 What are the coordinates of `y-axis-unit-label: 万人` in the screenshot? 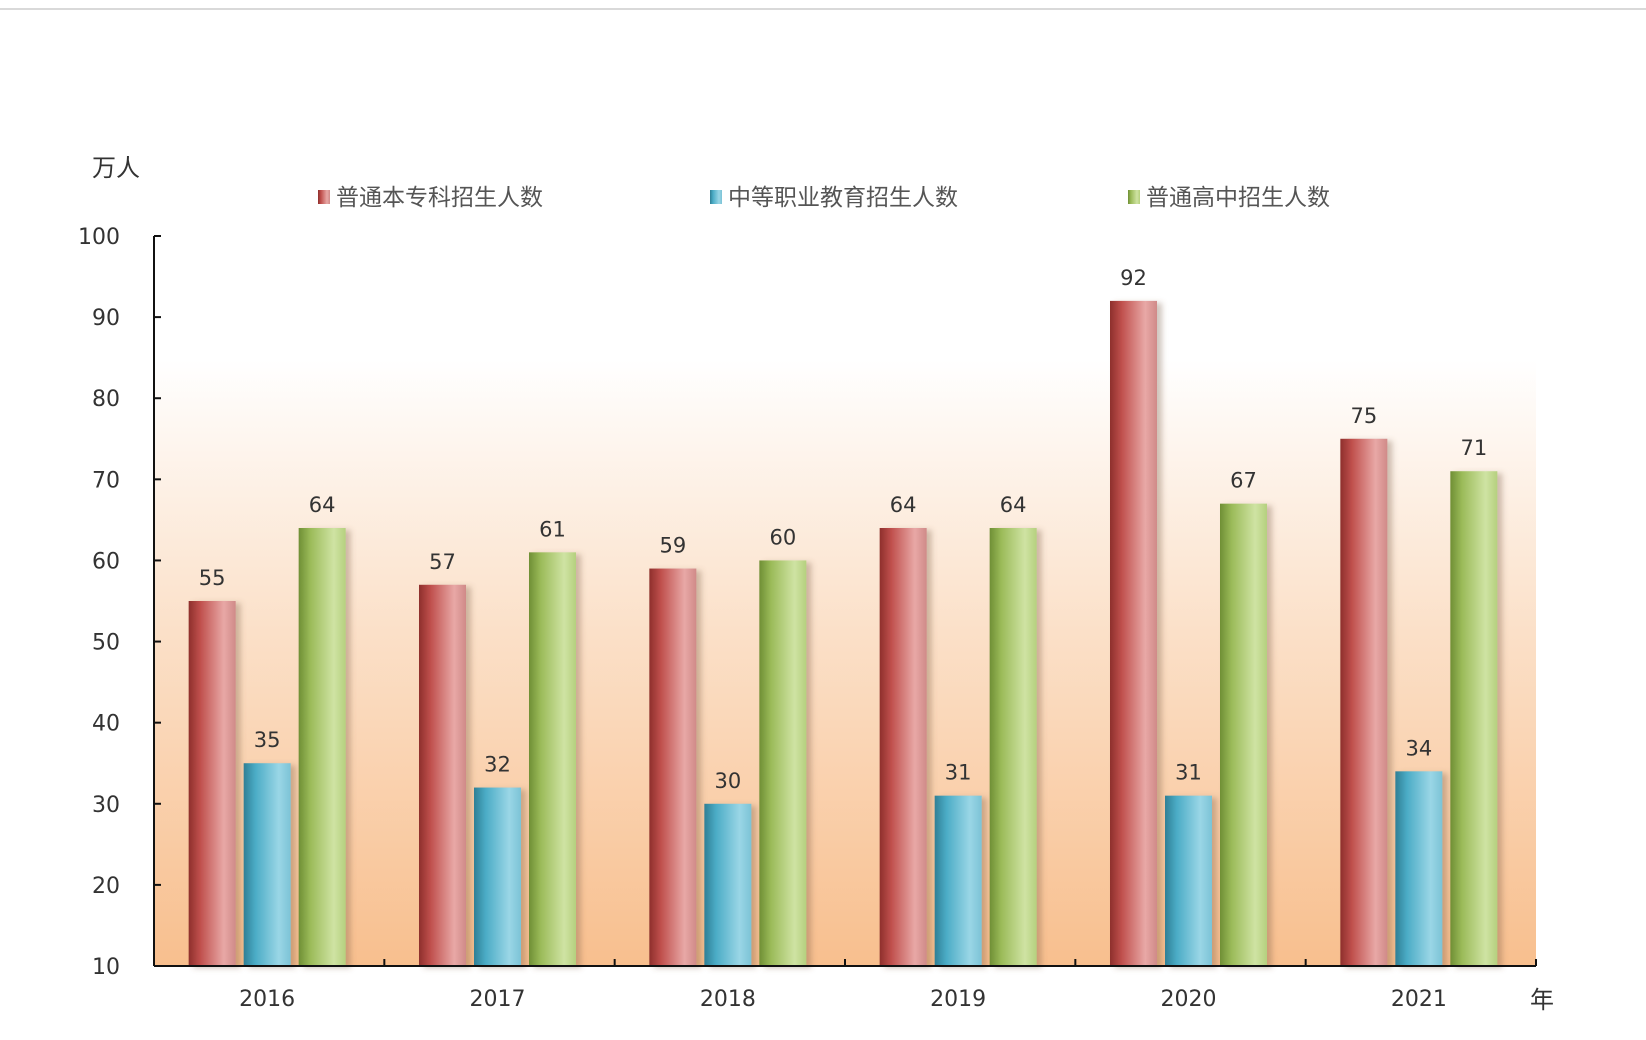 It's located at (116, 168).